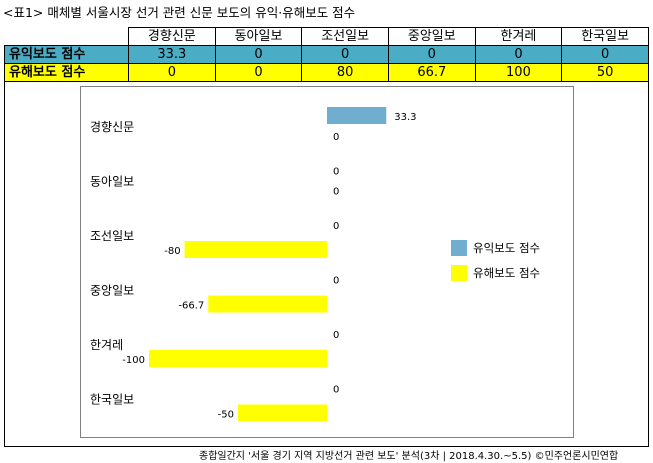 This screenshot has width=653, height=463. Describe the element at coordinates (112, 236) in the screenshot. I see `category-label: 조선일보` at that location.